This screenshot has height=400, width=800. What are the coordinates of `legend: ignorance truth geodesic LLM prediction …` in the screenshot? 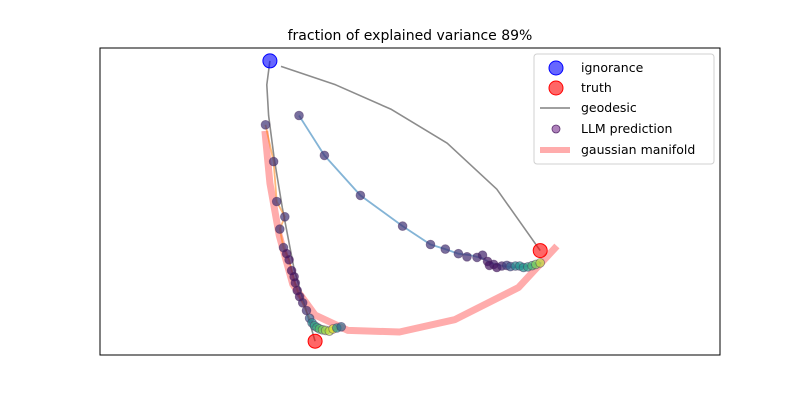 It's located at (624, 109).